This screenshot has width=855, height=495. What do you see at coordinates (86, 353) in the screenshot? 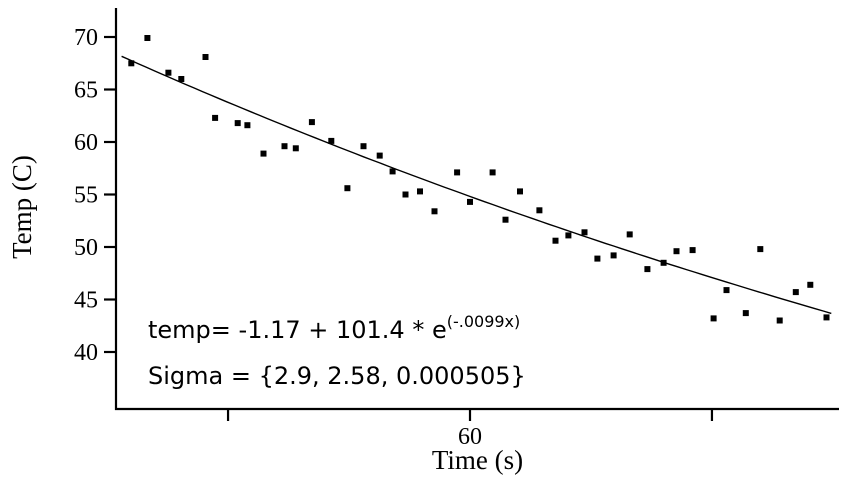
I see `y-tick-label: 40` at bounding box center [86, 353].